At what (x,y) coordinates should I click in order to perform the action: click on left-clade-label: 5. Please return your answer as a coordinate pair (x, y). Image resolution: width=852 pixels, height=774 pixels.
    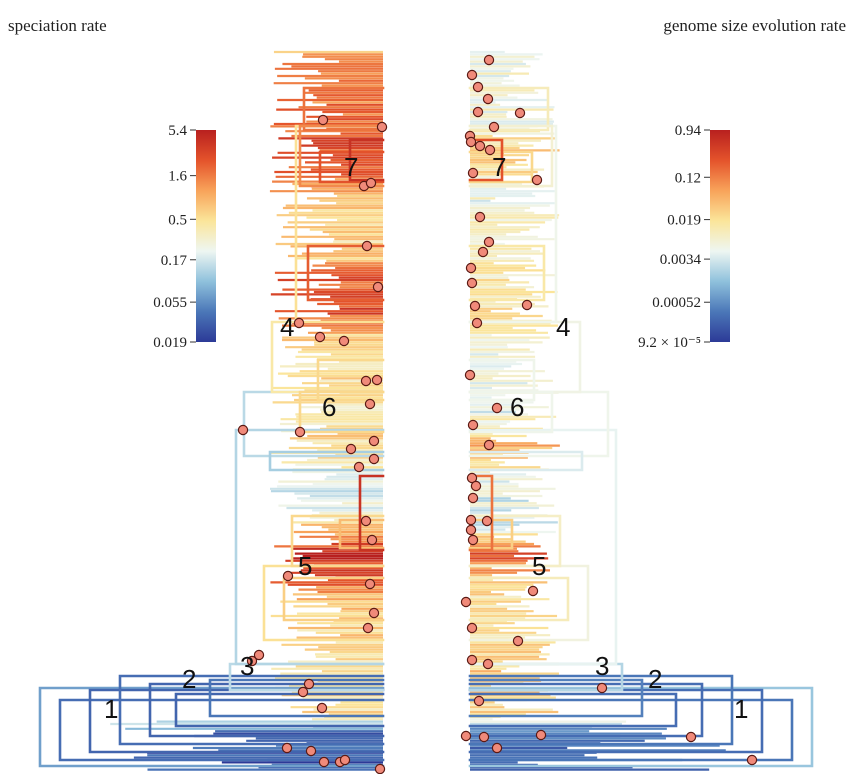
    Looking at the image, I should click on (305, 566).